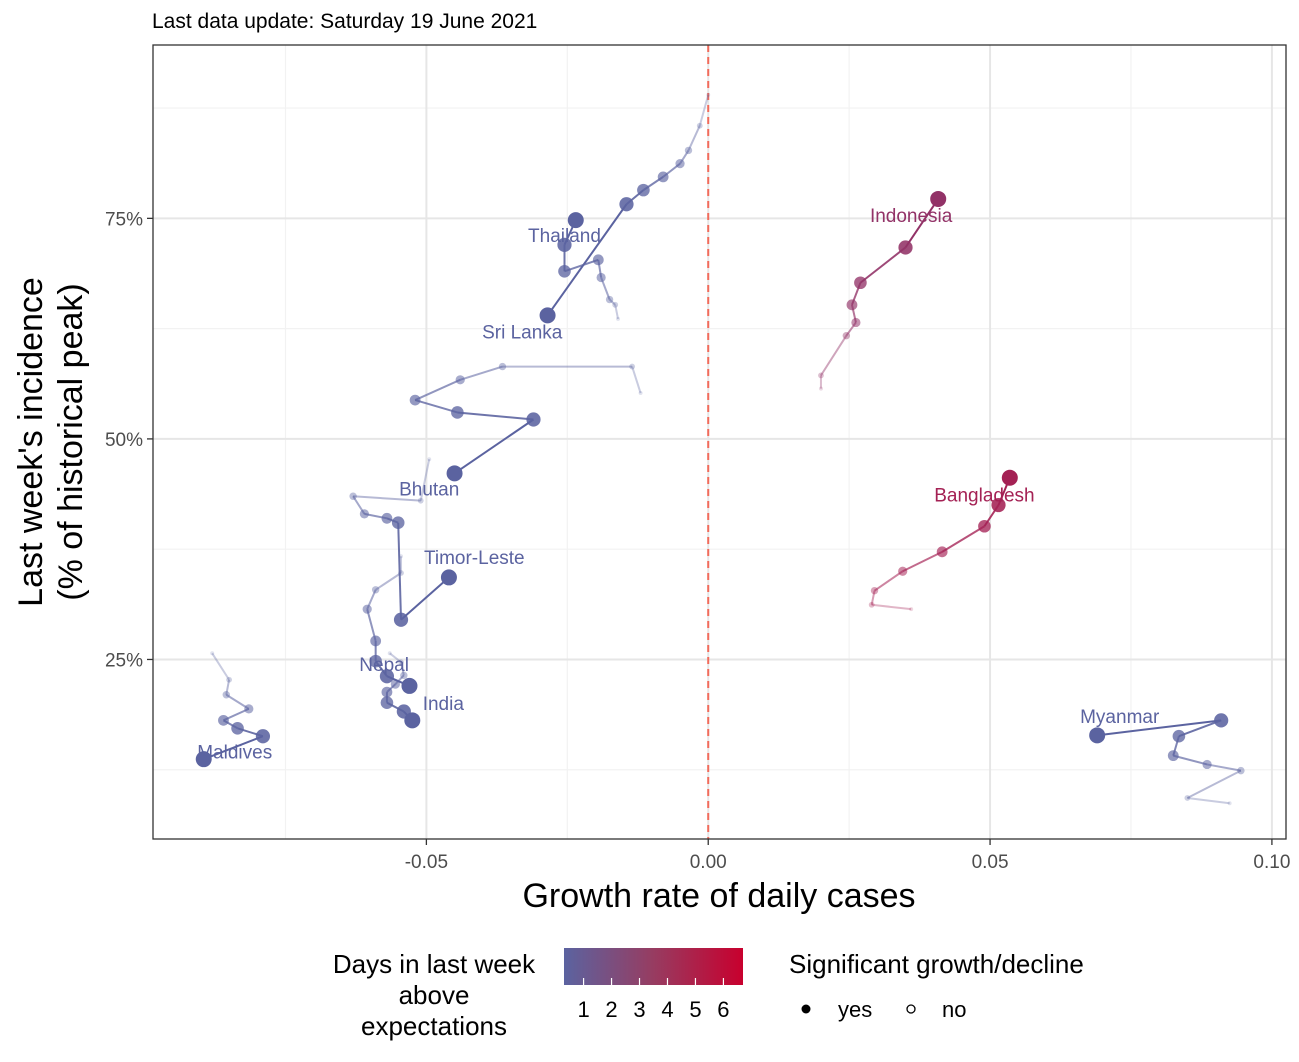 The height and width of the screenshot is (1062, 1299). What do you see at coordinates (384, 665) in the screenshot?
I see `country-label: Nepal` at bounding box center [384, 665].